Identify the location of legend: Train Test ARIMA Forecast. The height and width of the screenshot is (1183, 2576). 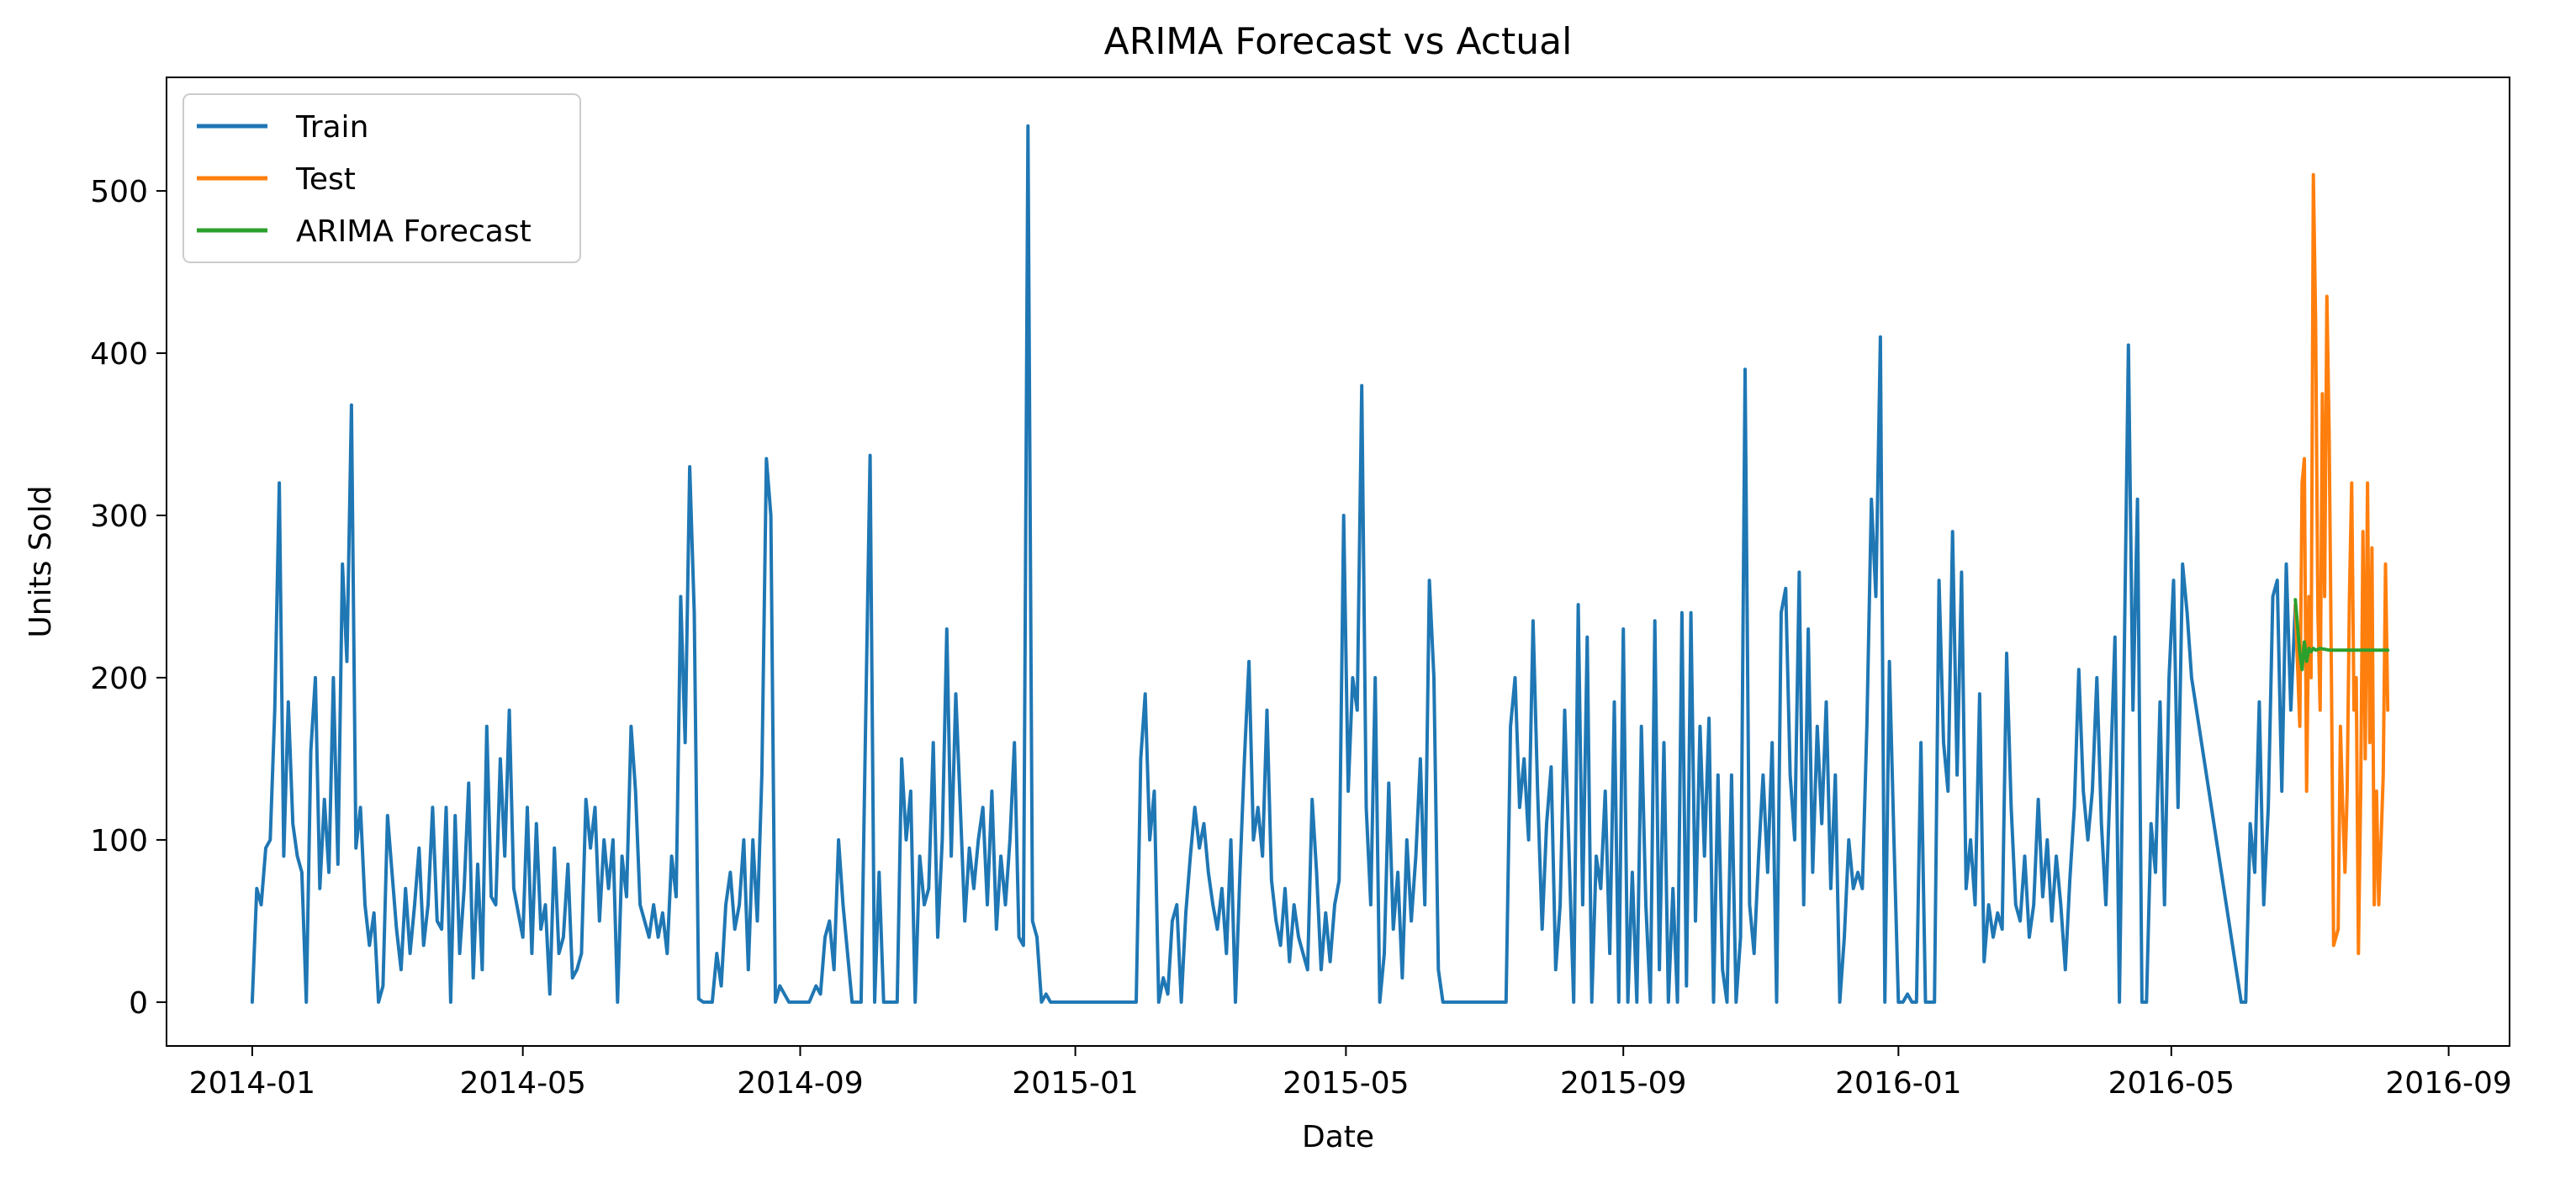
(381, 178).